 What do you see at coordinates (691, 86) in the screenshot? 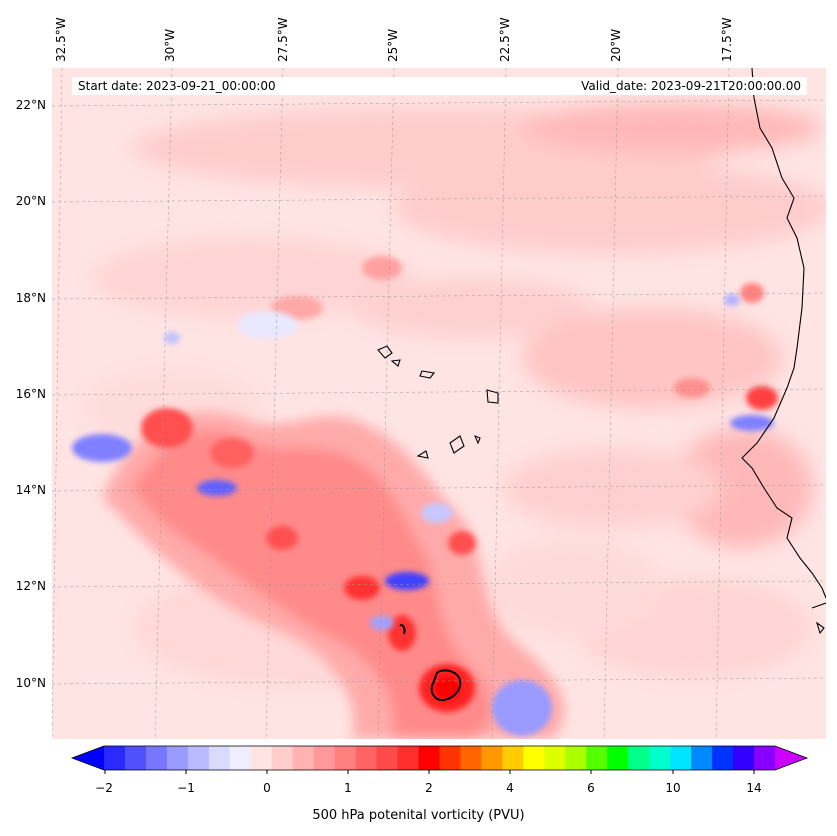
I see `valid-date-label: Valid_date: 2023-09-21T20:00:00.00` at bounding box center [691, 86].